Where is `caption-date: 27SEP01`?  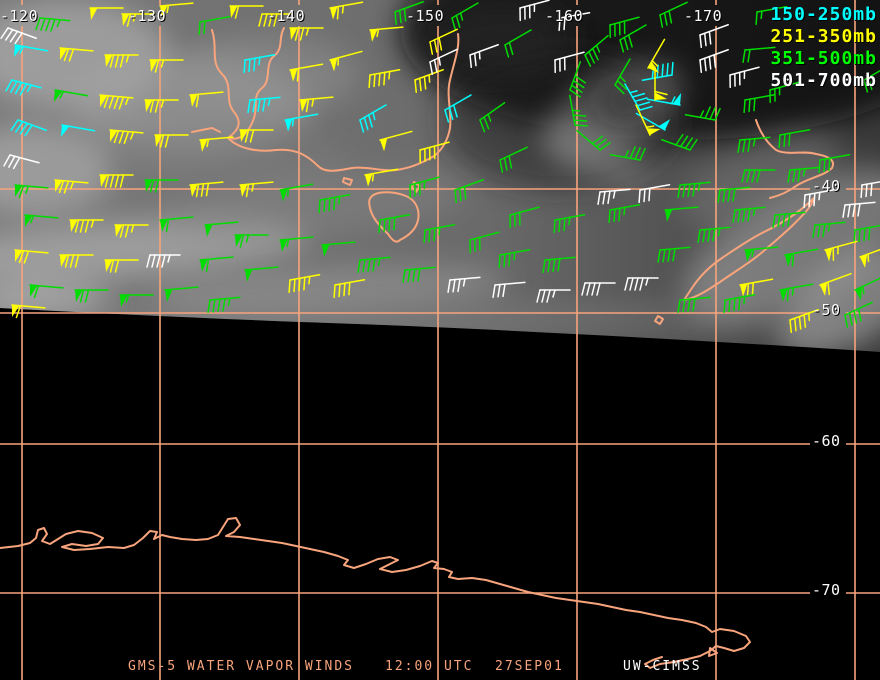 caption-date: 27SEP01 is located at coordinates (529, 666).